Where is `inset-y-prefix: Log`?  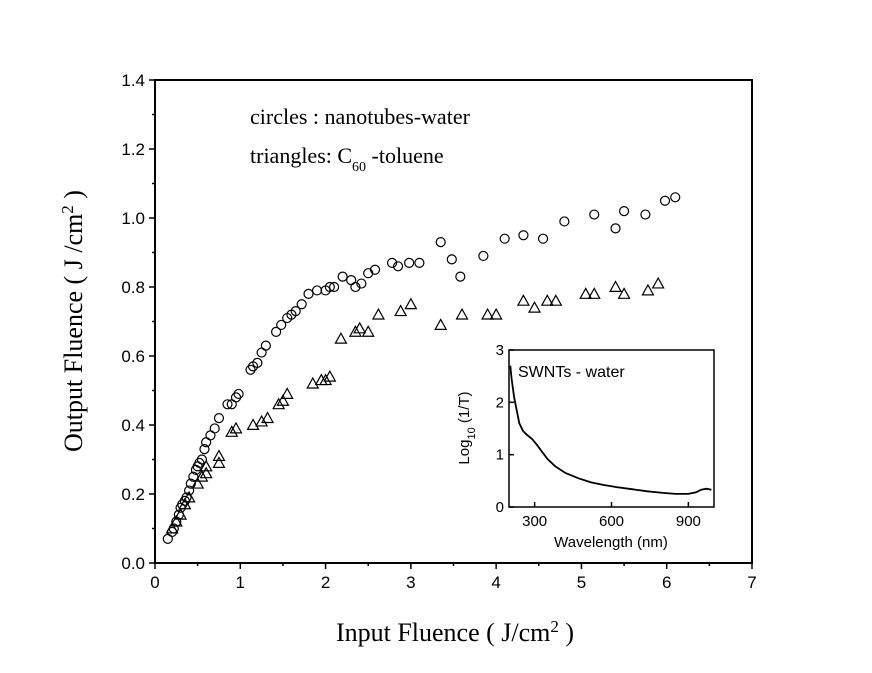 inset-y-prefix: Log is located at coordinates (464, 452).